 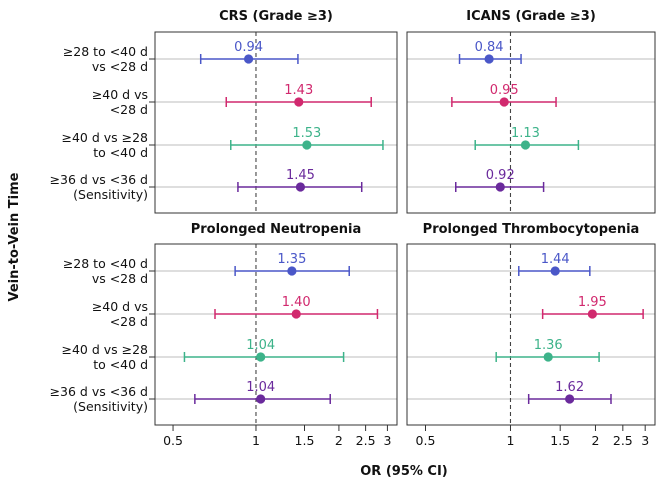 I want to click on panel-title: Prolonged Neutropenia, so click(x=276, y=229).